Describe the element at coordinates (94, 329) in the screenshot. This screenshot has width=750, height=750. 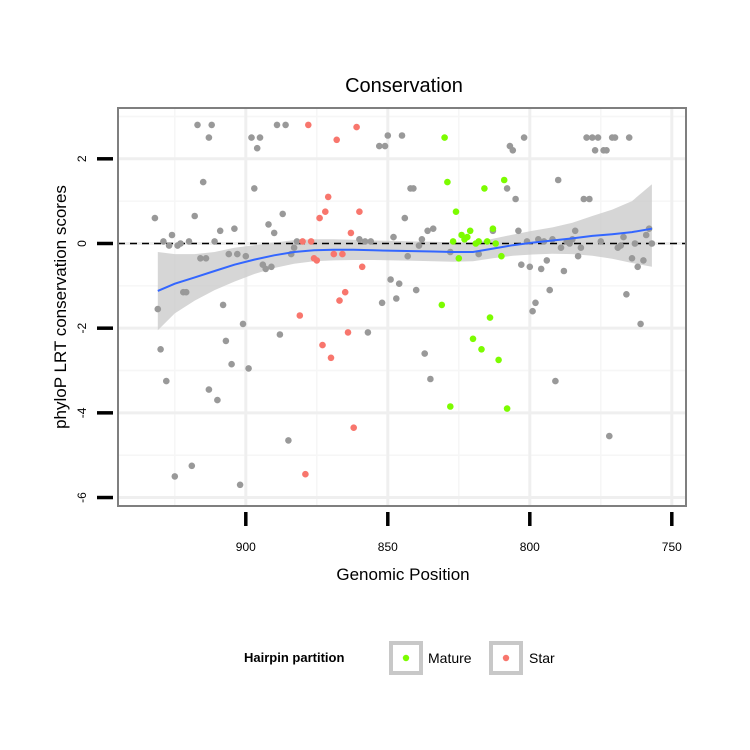
I see `y-axis: -6 -4 -2 0 2` at that location.